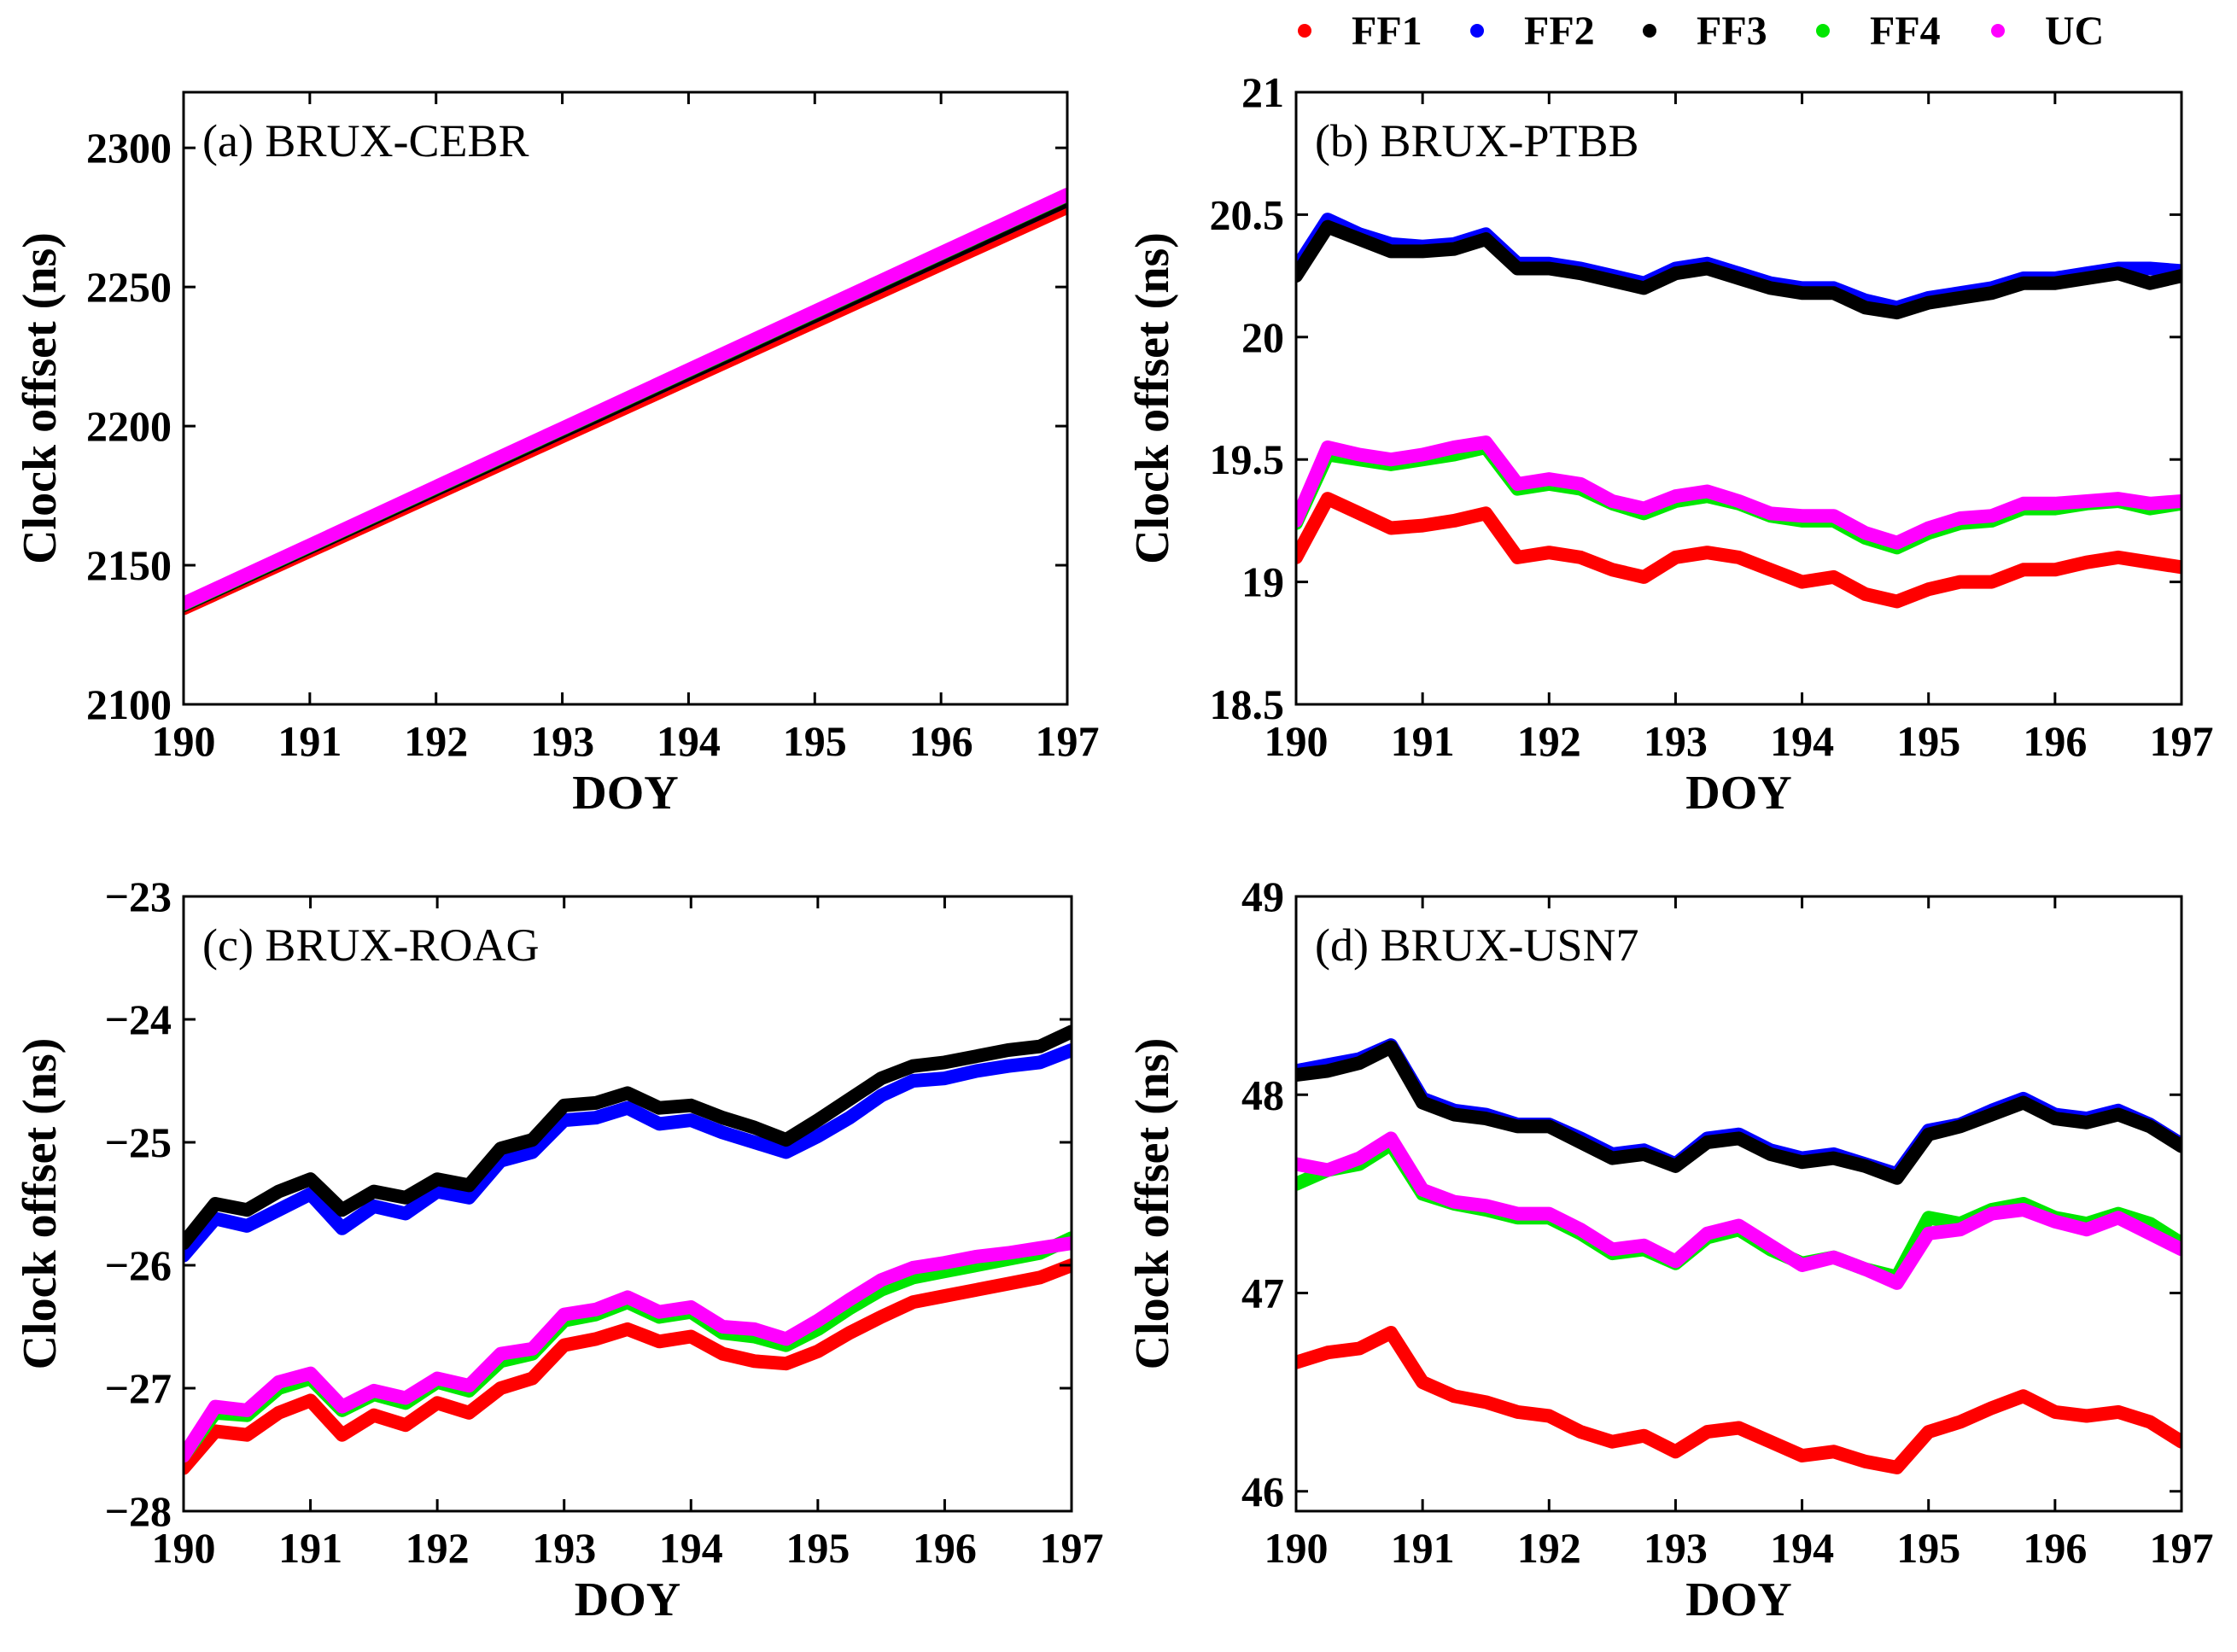 The height and width of the screenshot is (1652, 2237). I want to click on y-tick-label: 2200, so click(129, 426).